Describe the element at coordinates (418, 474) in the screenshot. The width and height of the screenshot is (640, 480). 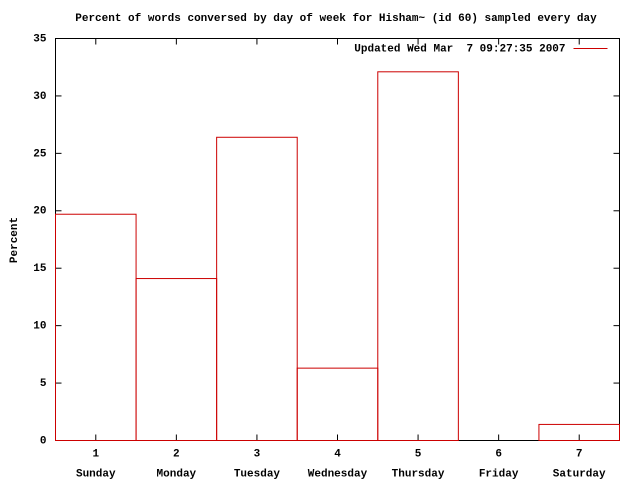
I see `category-label: Thursday` at that location.